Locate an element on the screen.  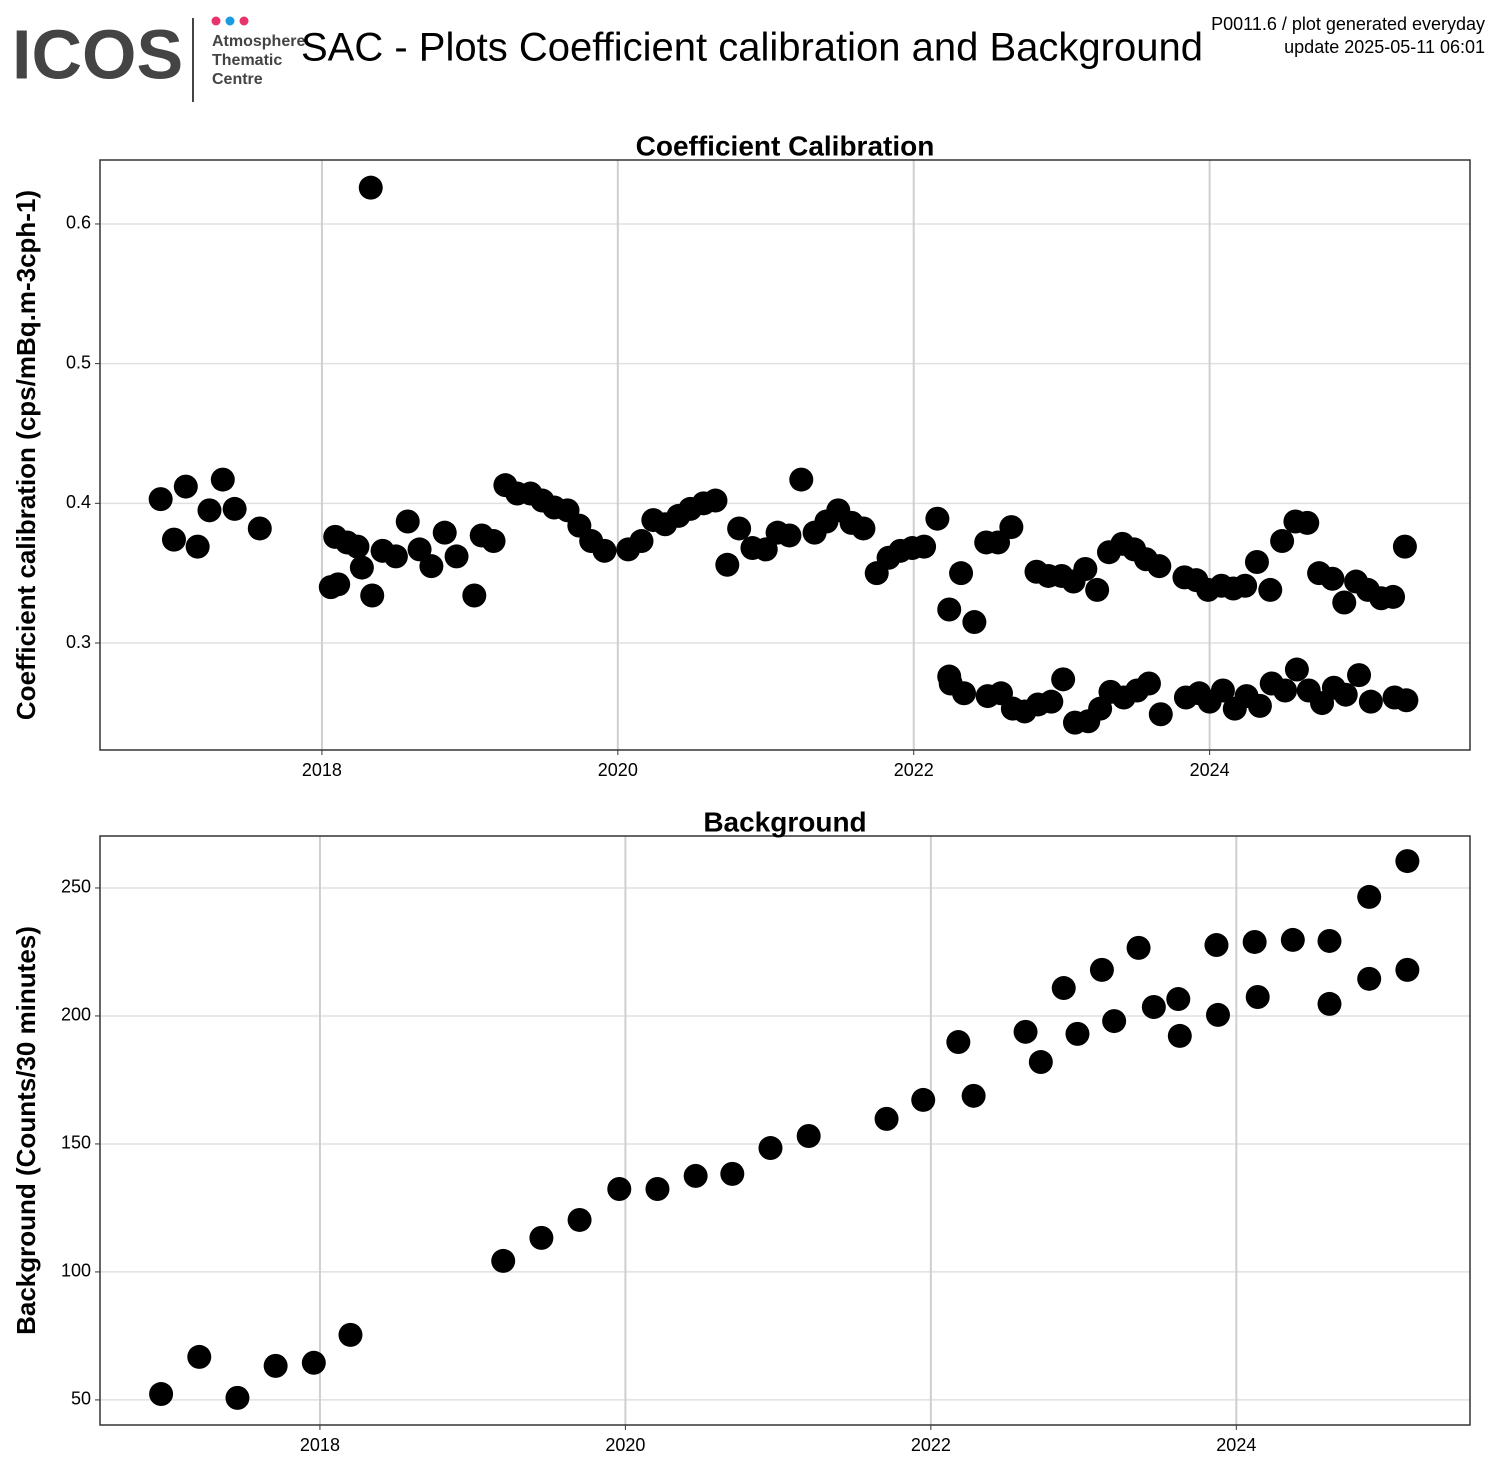
info-line: update 2025-05-11 06:01 is located at coordinates (1384, 47).